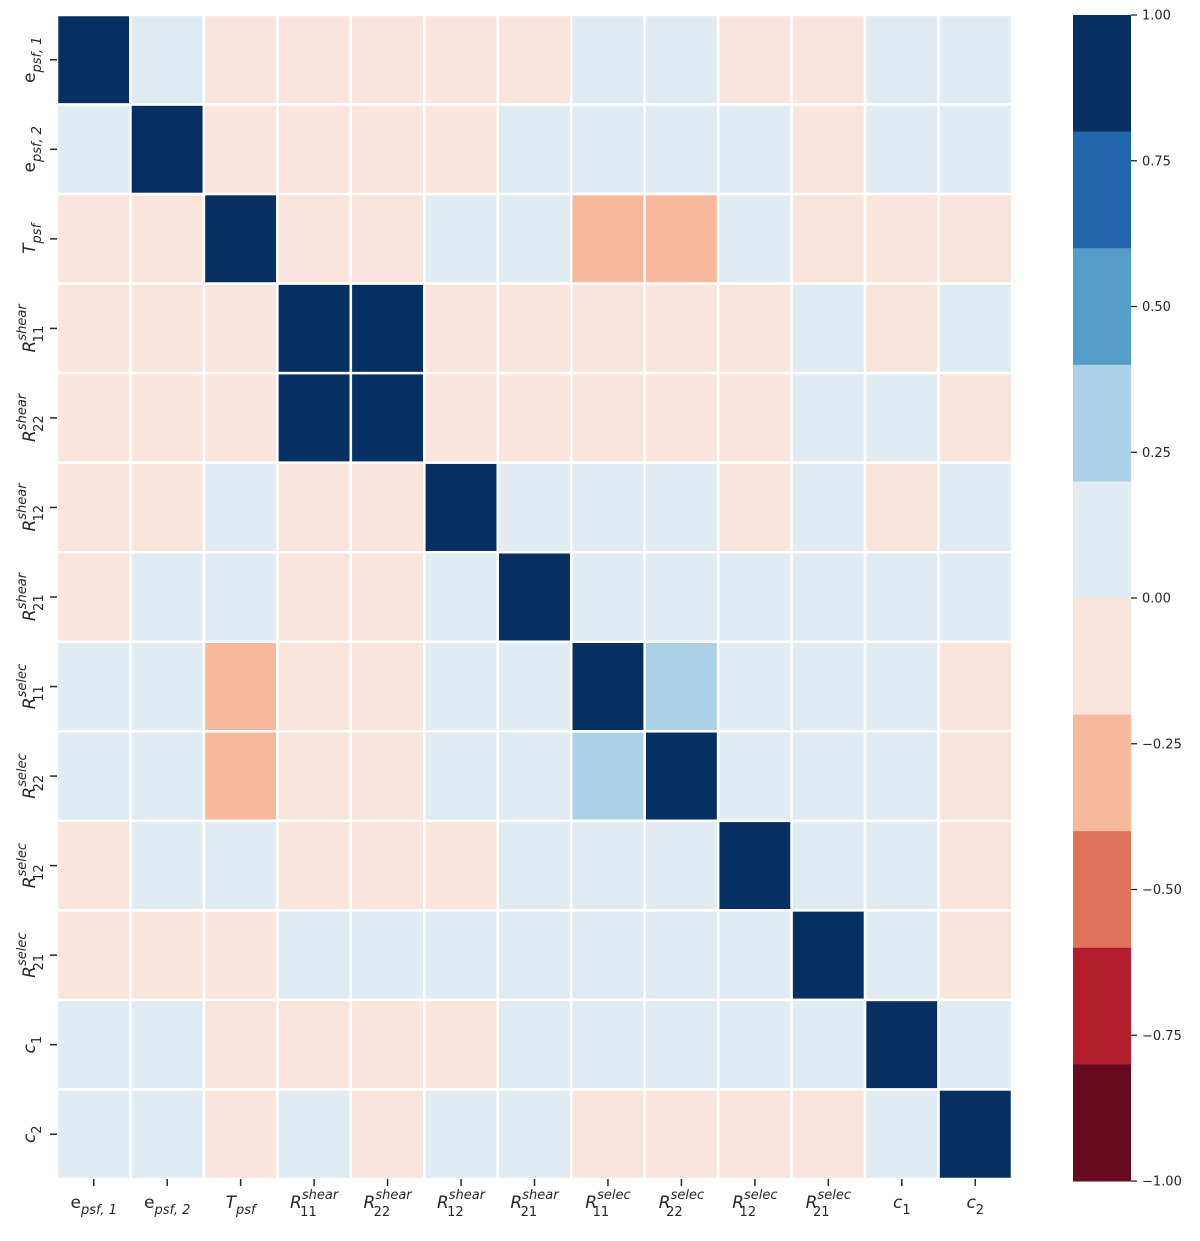 The width and height of the screenshot is (1200, 1241). I want to click on colorbar: 1.00 0.75 0.50 0.25 0.00 −0.25 −0.50 −0.75 −1.00, so click(1127, 599).